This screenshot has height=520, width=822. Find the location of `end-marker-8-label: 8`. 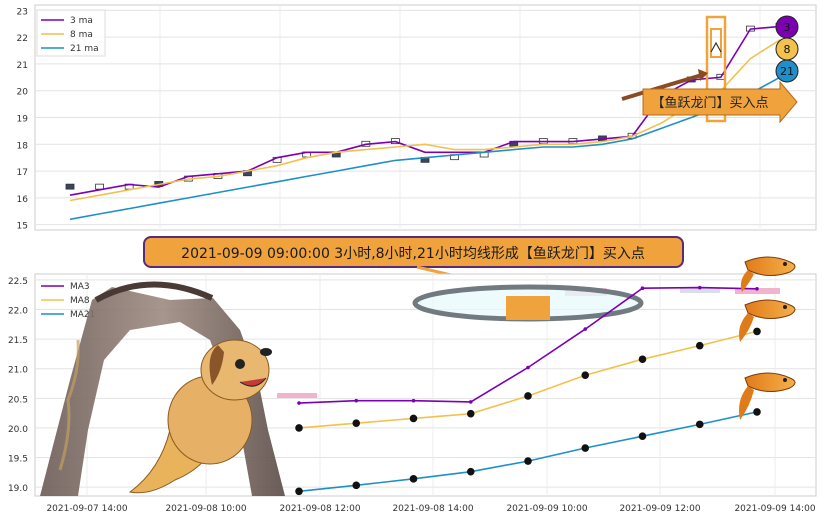

end-marker-8-label: 8 is located at coordinates (787, 49).